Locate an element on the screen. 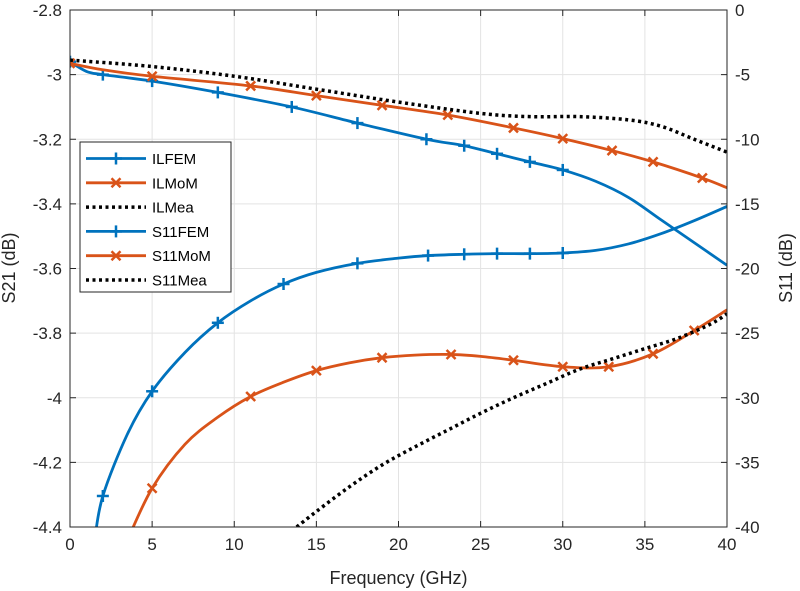 The image size is (800, 591). legend-label-ilfem: ILFEM is located at coordinates (174, 159).